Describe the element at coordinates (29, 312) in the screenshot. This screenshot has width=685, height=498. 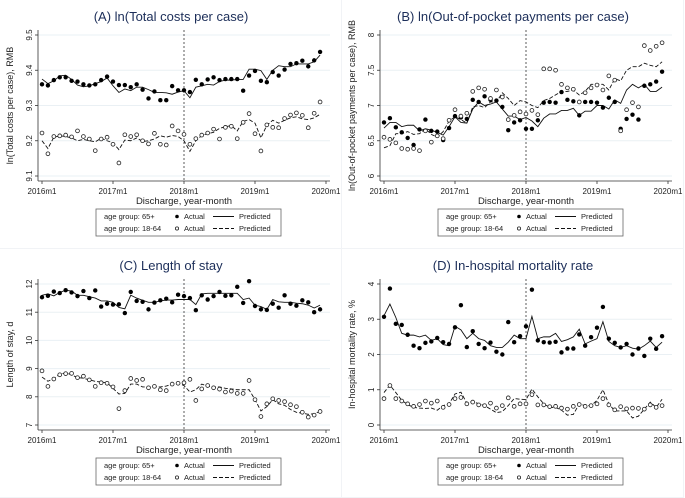
I see `y-tick-label: 11` at that location.